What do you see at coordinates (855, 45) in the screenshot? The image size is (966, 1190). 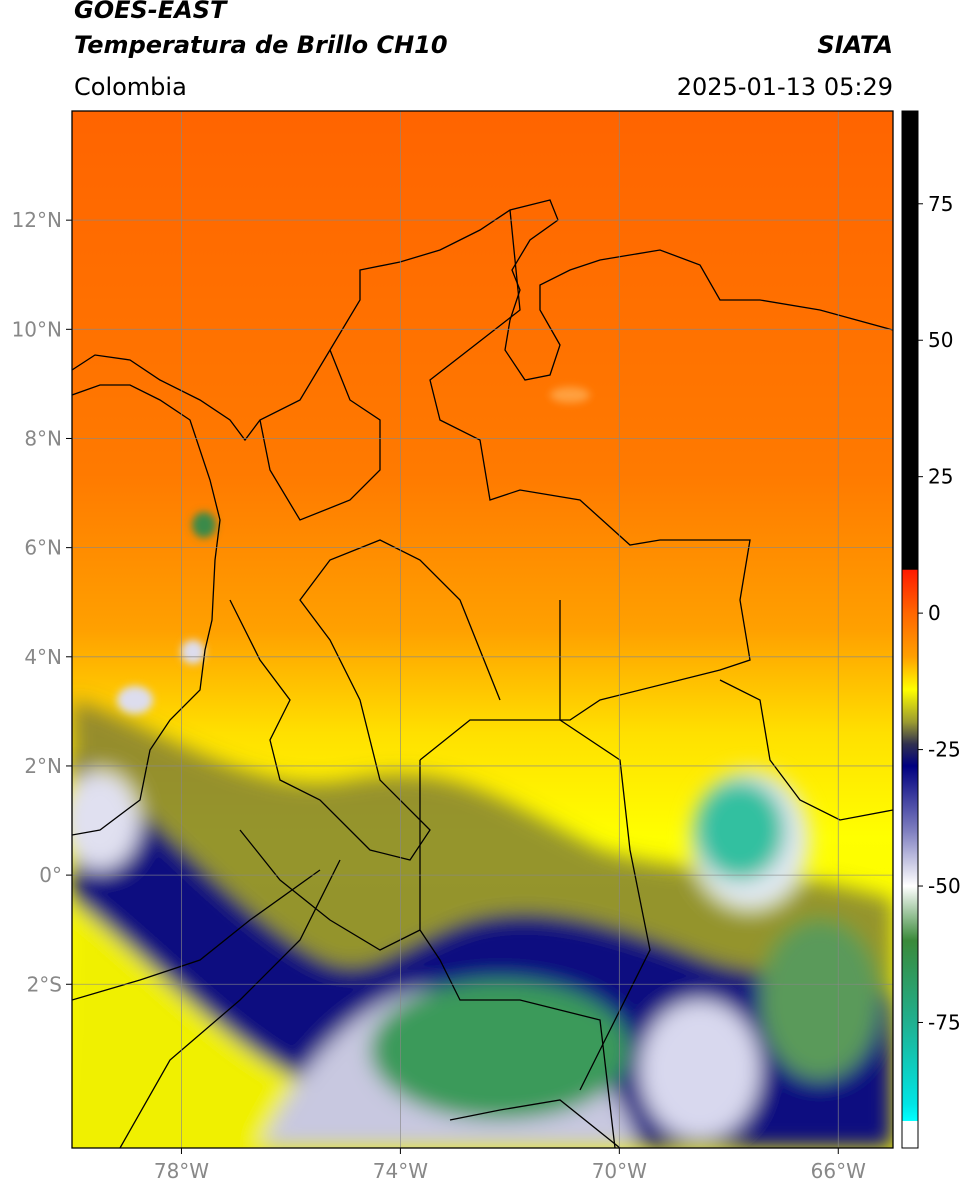 I see `source: SIATA` at bounding box center [855, 45].